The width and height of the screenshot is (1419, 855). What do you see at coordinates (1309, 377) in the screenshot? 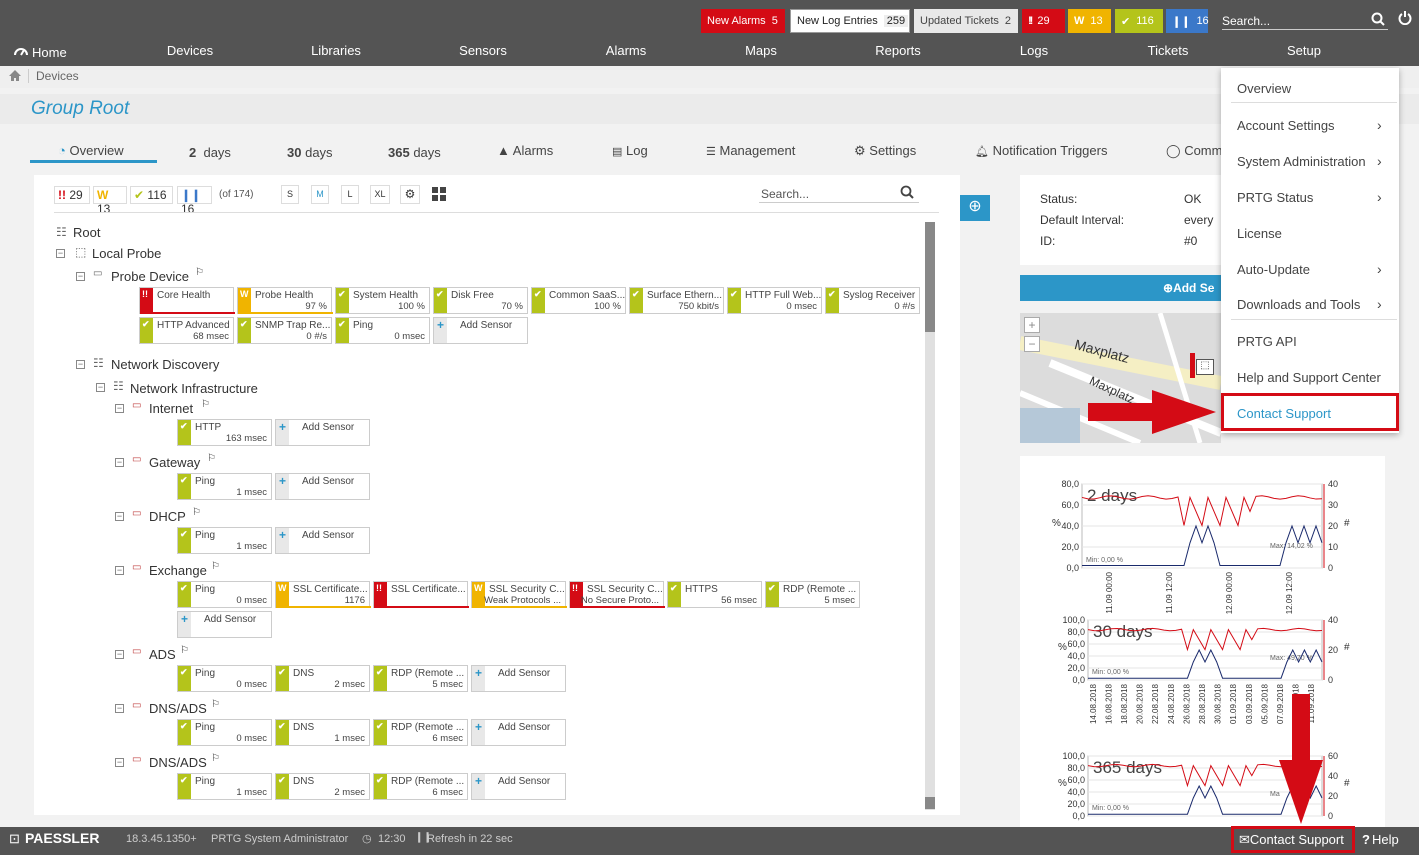
I see `menu-help-support-center: Help and Support Center` at bounding box center [1309, 377].